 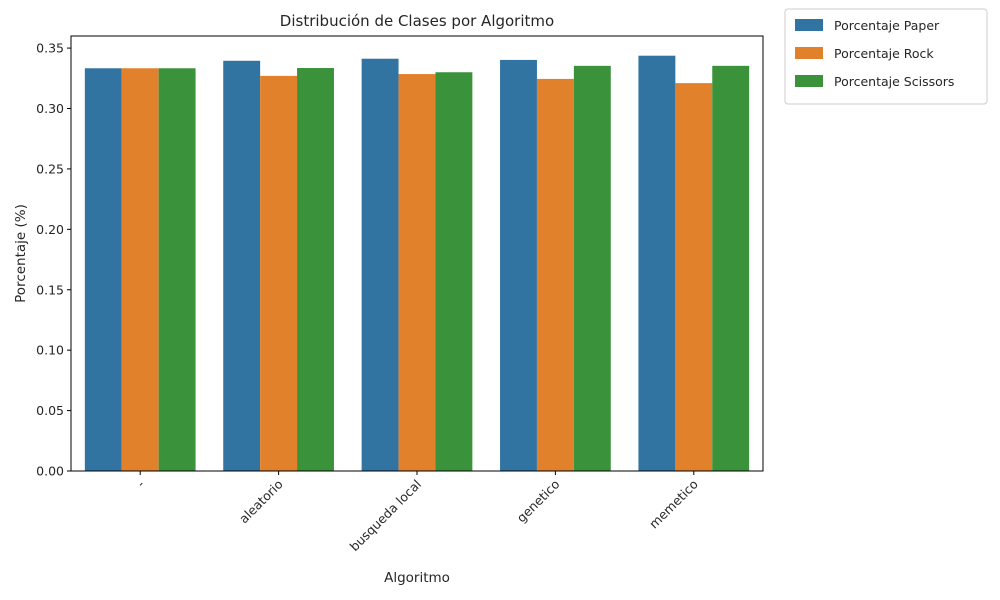 I want to click on y-tick-label: 0.10, so click(x=50, y=350).